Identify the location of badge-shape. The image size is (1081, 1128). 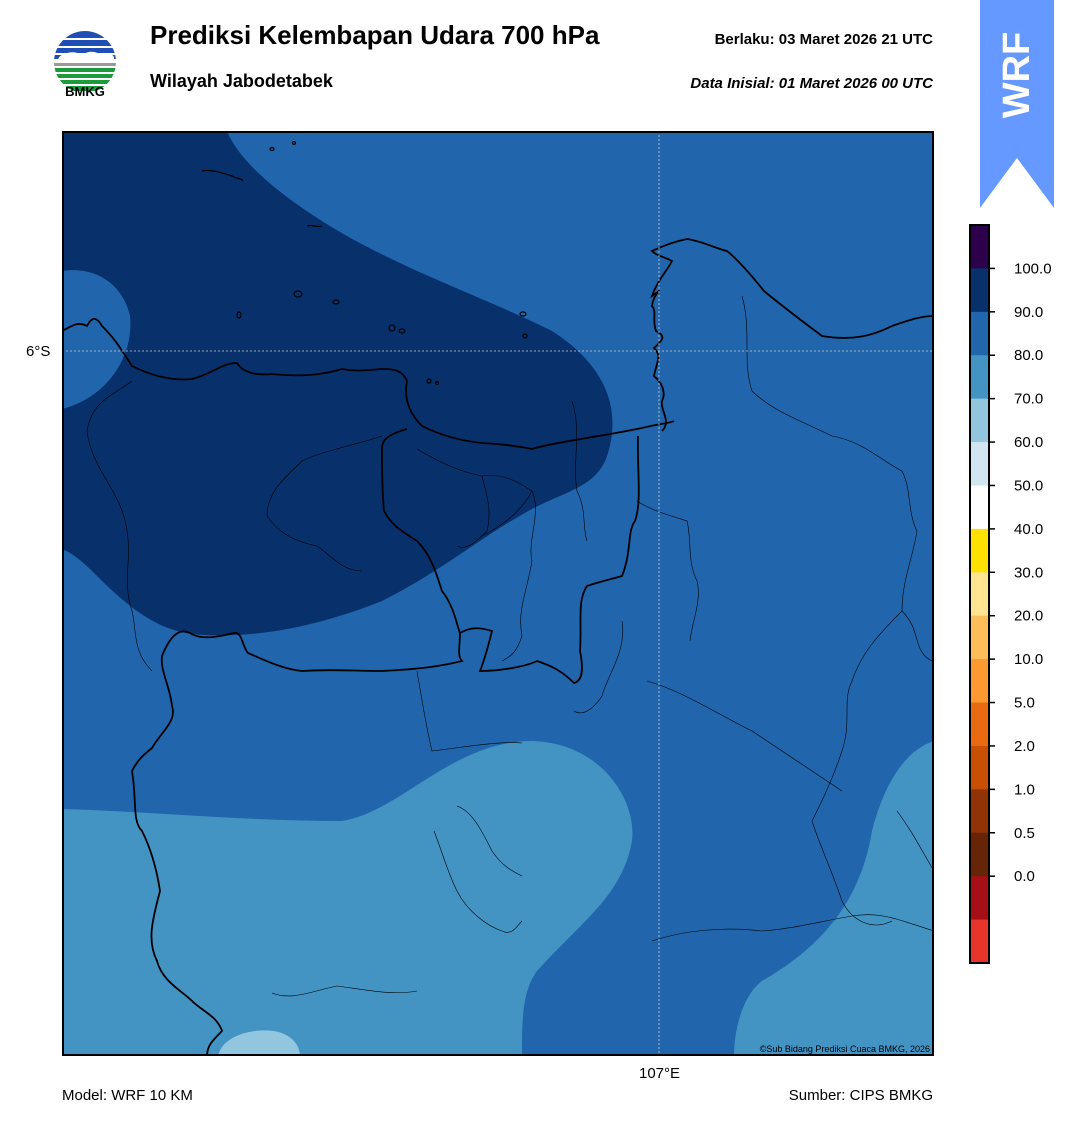
(1017, 104).